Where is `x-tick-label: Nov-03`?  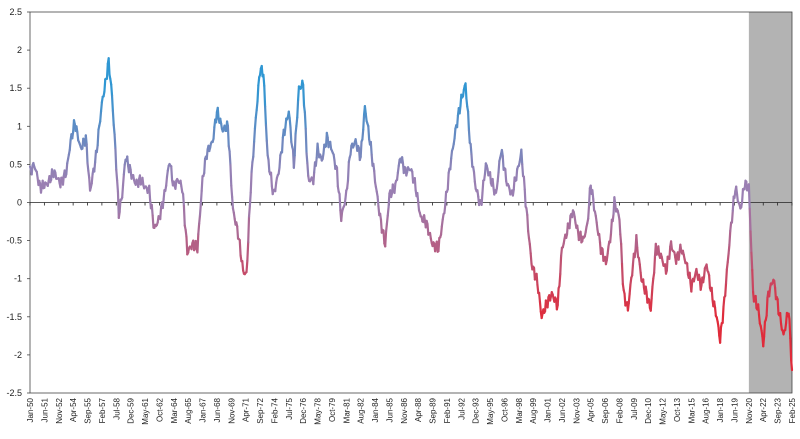 x-tick-label: Nov-03 is located at coordinates (576, 410).